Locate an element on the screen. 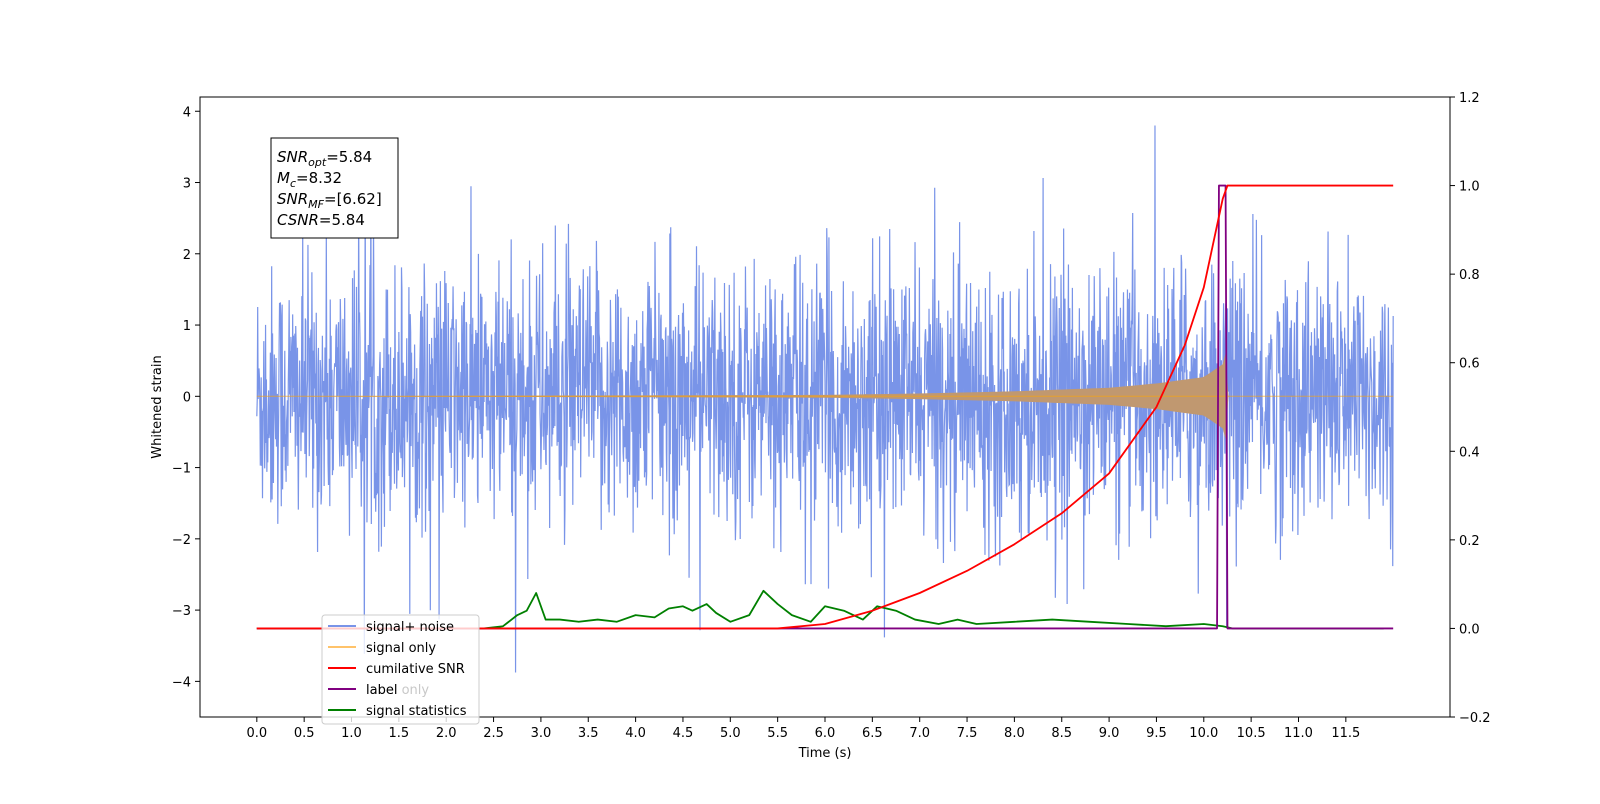  y2-tick-label: 0.4 is located at coordinates (1469, 452).